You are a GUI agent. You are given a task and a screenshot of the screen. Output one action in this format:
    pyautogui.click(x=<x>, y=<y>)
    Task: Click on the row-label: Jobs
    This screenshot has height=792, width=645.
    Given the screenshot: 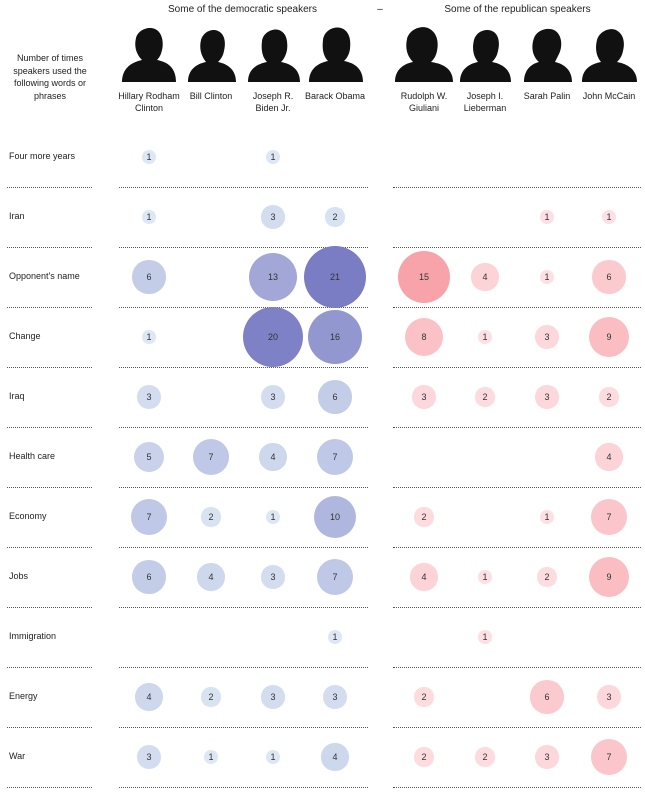 What is the action you would take?
    pyautogui.click(x=19, y=576)
    